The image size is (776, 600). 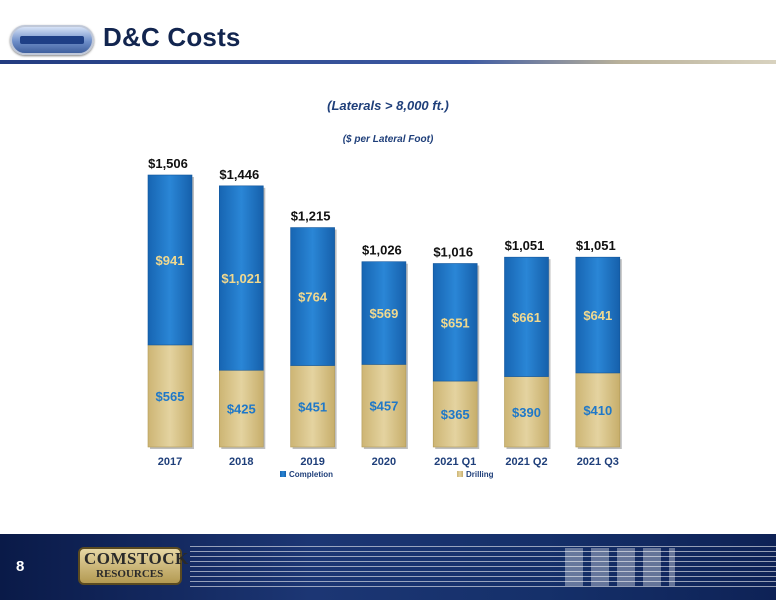 What do you see at coordinates (172, 37) in the screenshot?
I see `page-title: D&C Costs` at bounding box center [172, 37].